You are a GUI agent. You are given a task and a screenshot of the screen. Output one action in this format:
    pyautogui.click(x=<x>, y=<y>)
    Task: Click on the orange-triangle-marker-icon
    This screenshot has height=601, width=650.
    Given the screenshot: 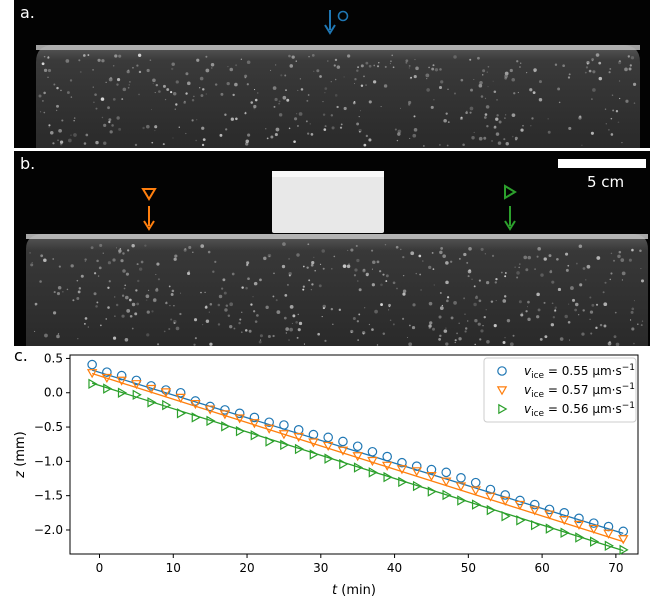 What is the action you would take?
    pyautogui.click(x=149, y=194)
    